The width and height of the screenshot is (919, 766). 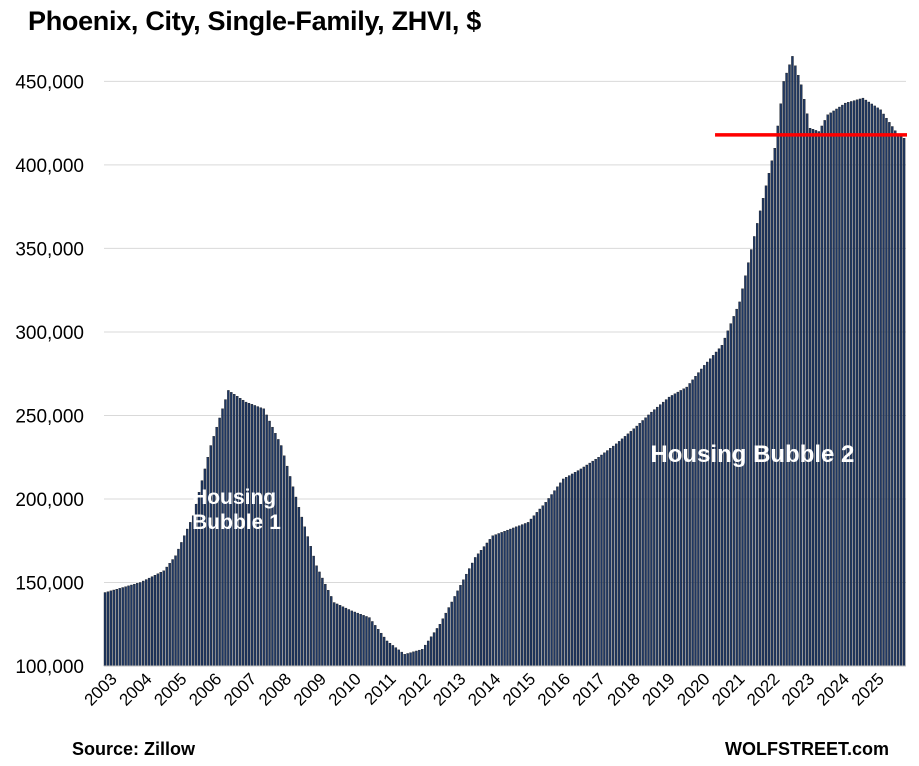 What do you see at coordinates (484, 689) in the screenshot?
I see `x-tick-label: 2014` at bounding box center [484, 689].